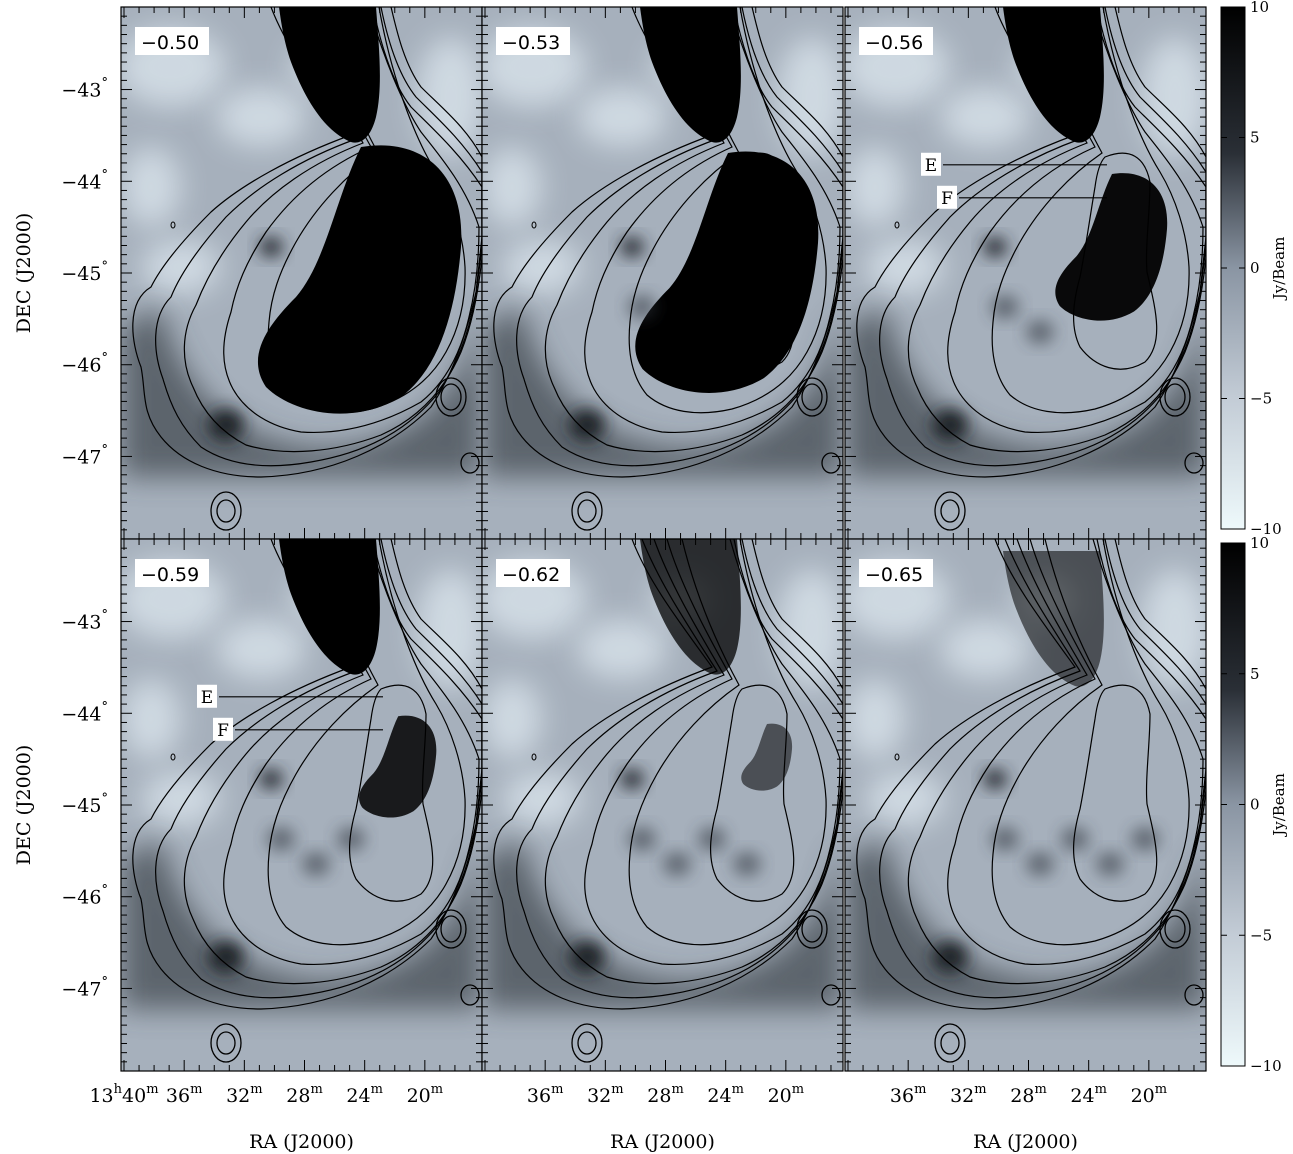 Image resolution: width=1293 pixels, height=1154 pixels. I want to click on panel-image: −0.65, so click(1025, 805).